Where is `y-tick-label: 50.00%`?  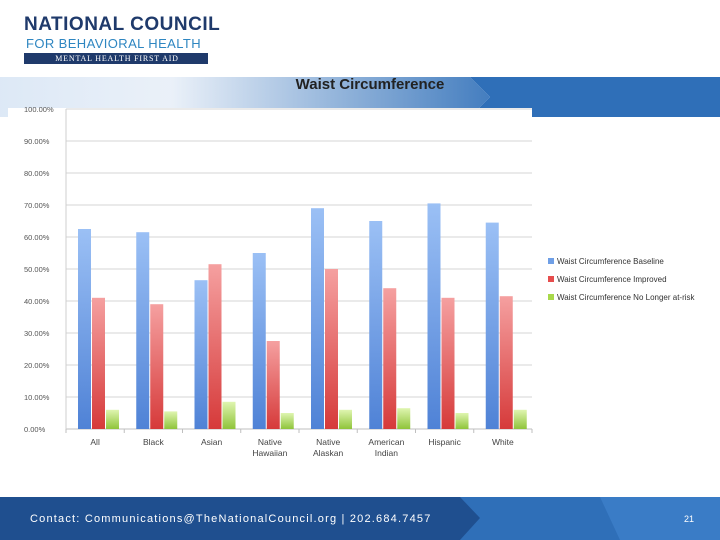
y-tick-label: 50.00% is located at coordinates (37, 269).